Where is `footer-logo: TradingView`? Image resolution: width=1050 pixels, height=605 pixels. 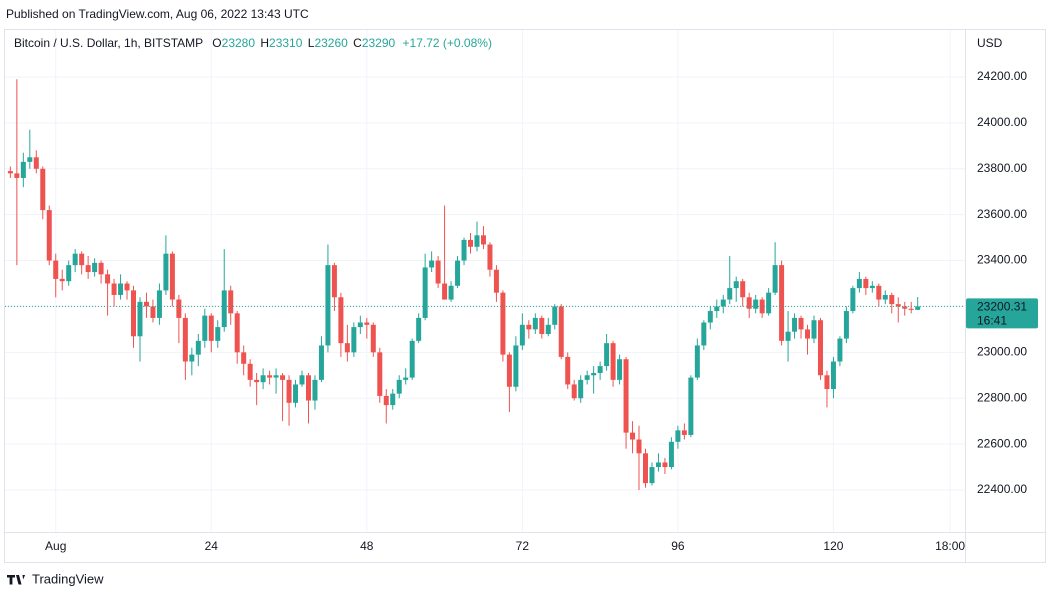
footer-logo: TradingView is located at coordinates (55, 578).